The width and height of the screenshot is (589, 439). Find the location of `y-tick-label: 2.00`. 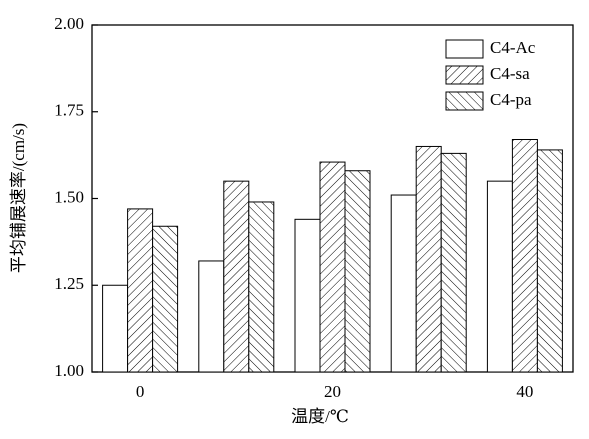

y-tick-label: 2.00 is located at coordinates (69, 23).